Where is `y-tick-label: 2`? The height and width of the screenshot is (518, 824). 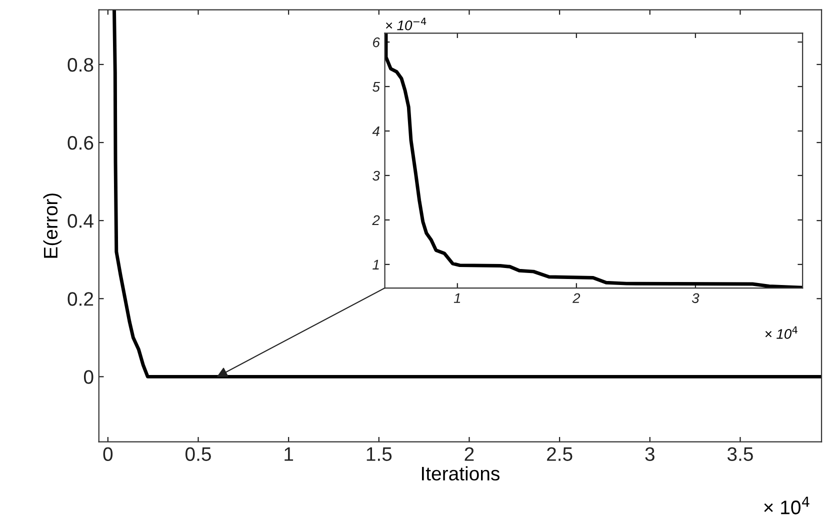 y-tick-label: 2 is located at coordinates (376, 220).